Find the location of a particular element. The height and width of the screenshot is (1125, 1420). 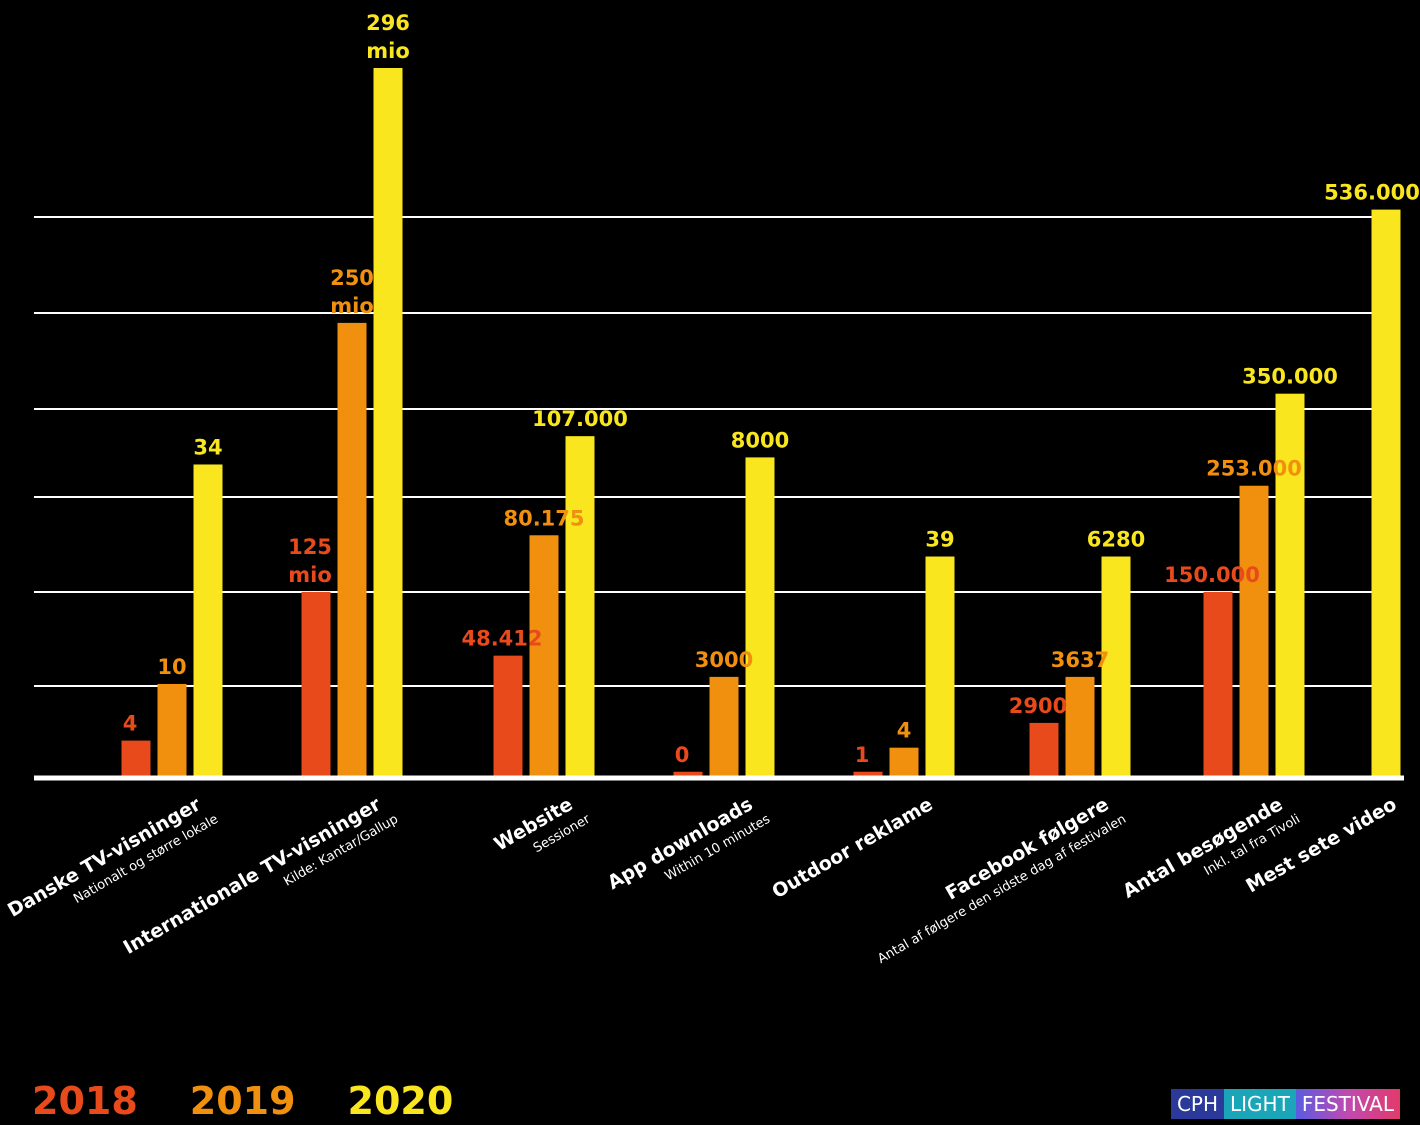

data-label-2019: 10 is located at coordinates (171, 667).